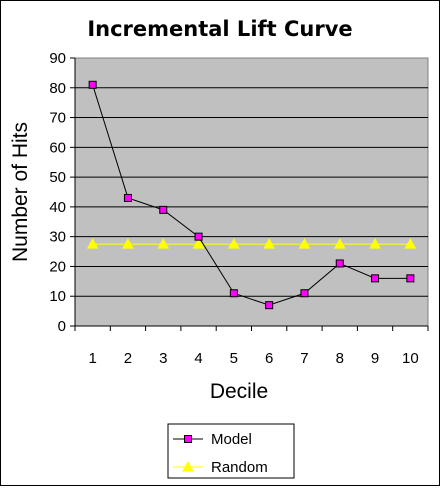 Image resolution: width=440 pixels, height=490 pixels. Describe the element at coordinates (57, 58) in the screenshot. I see `y-tick-label: 90` at that location.